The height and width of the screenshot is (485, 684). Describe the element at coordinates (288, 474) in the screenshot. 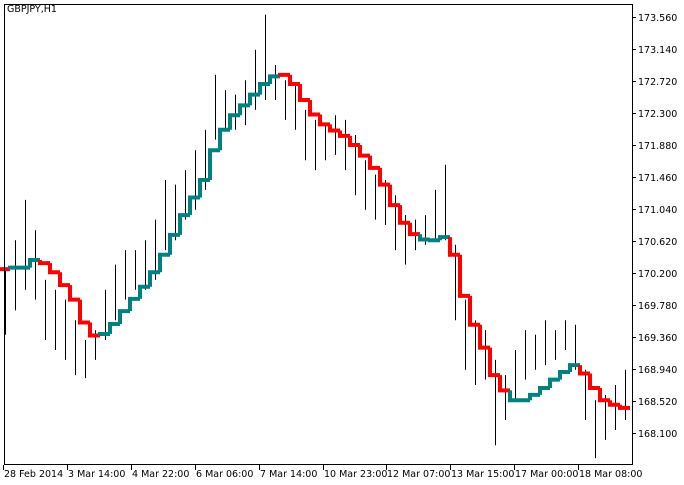

I see `x-tick-label: 7 Mar 14:00` at that location.